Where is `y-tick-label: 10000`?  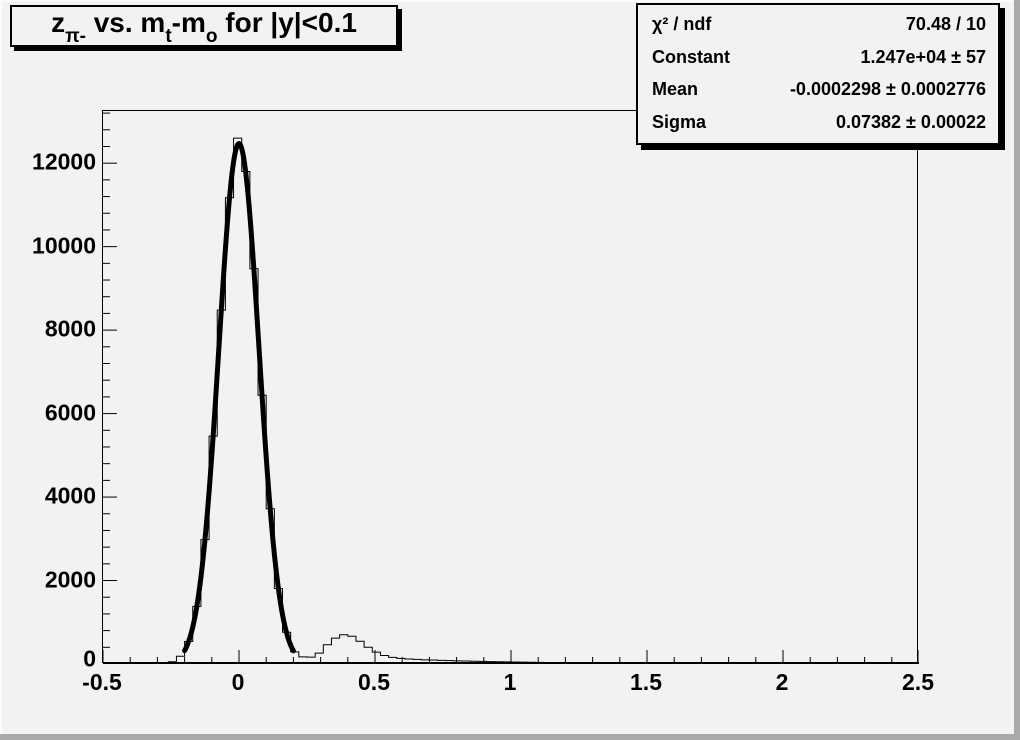
y-tick-label: 10000 is located at coordinates (64, 245).